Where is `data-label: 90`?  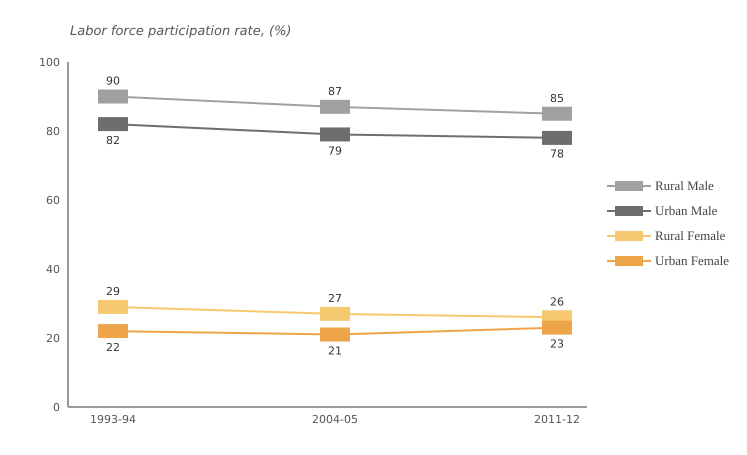
data-label: 90 is located at coordinates (113, 81).